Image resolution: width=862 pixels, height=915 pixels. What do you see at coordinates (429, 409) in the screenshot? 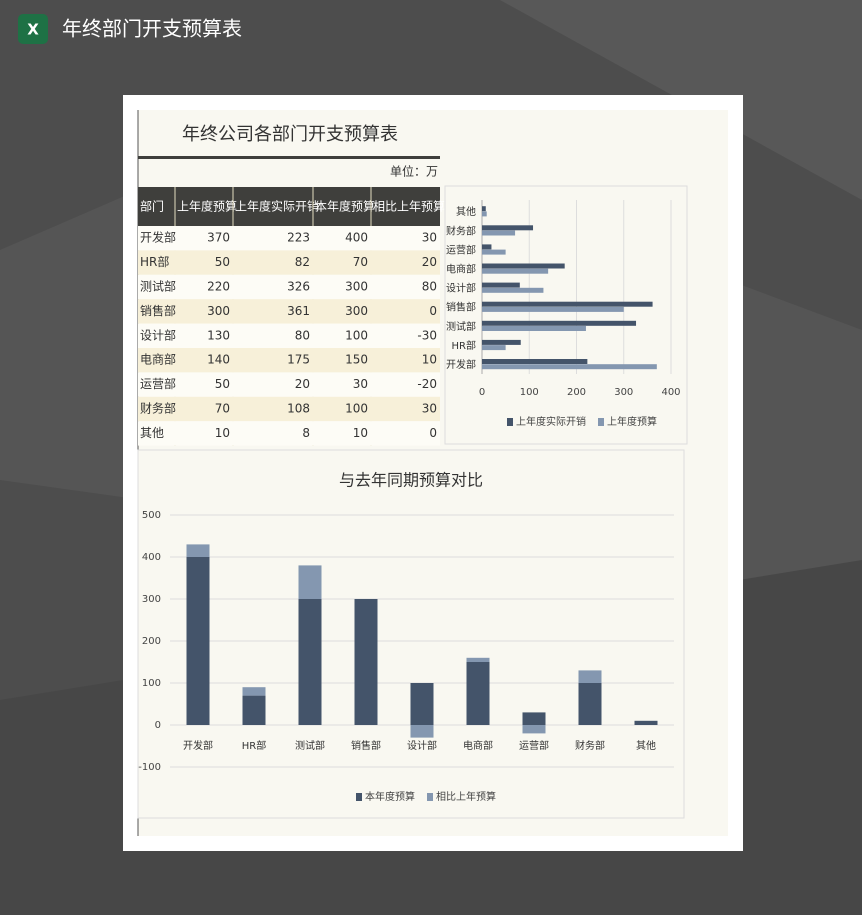
I see `table-cell-number: 30` at bounding box center [429, 409].